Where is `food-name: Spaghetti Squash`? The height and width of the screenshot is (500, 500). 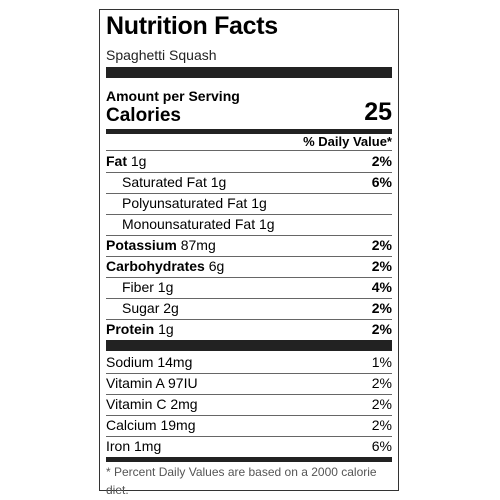 food-name: Spaghetti Squash is located at coordinates (161, 55).